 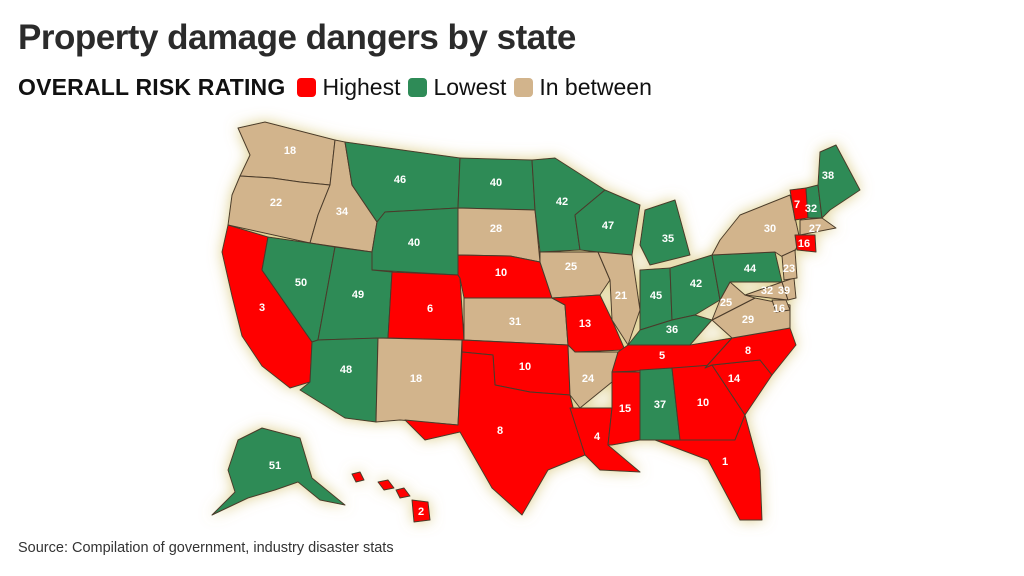 I want to click on rank-label-AR: 24, so click(x=588, y=379).